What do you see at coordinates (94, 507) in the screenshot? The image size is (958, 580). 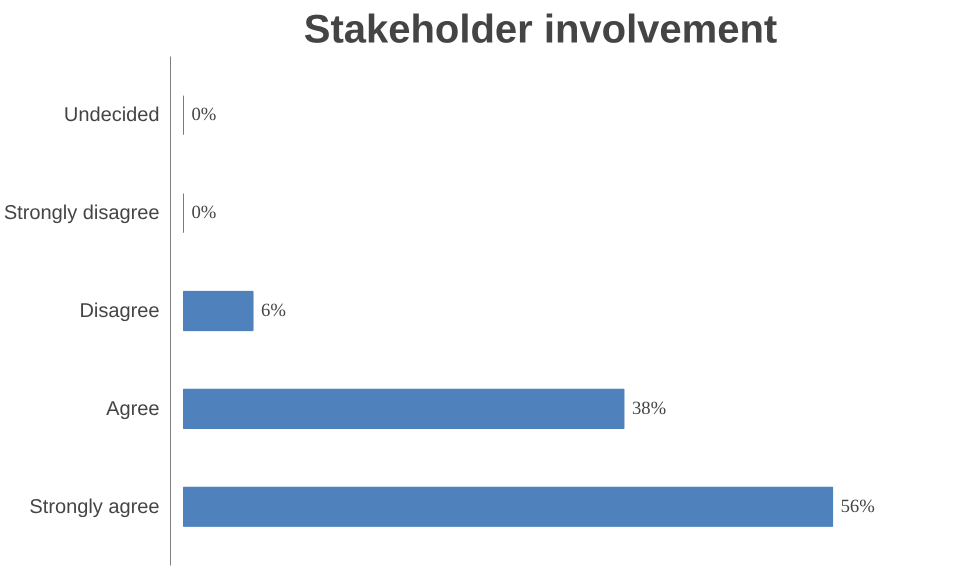 I see `y-tick-label: Strongly agree` at bounding box center [94, 507].